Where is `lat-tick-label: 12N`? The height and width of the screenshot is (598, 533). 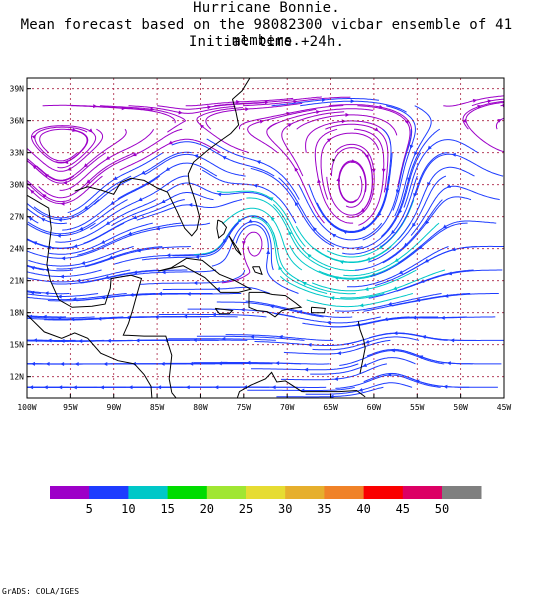
lat-tick-label: 12N is located at coordinates (17, 377).